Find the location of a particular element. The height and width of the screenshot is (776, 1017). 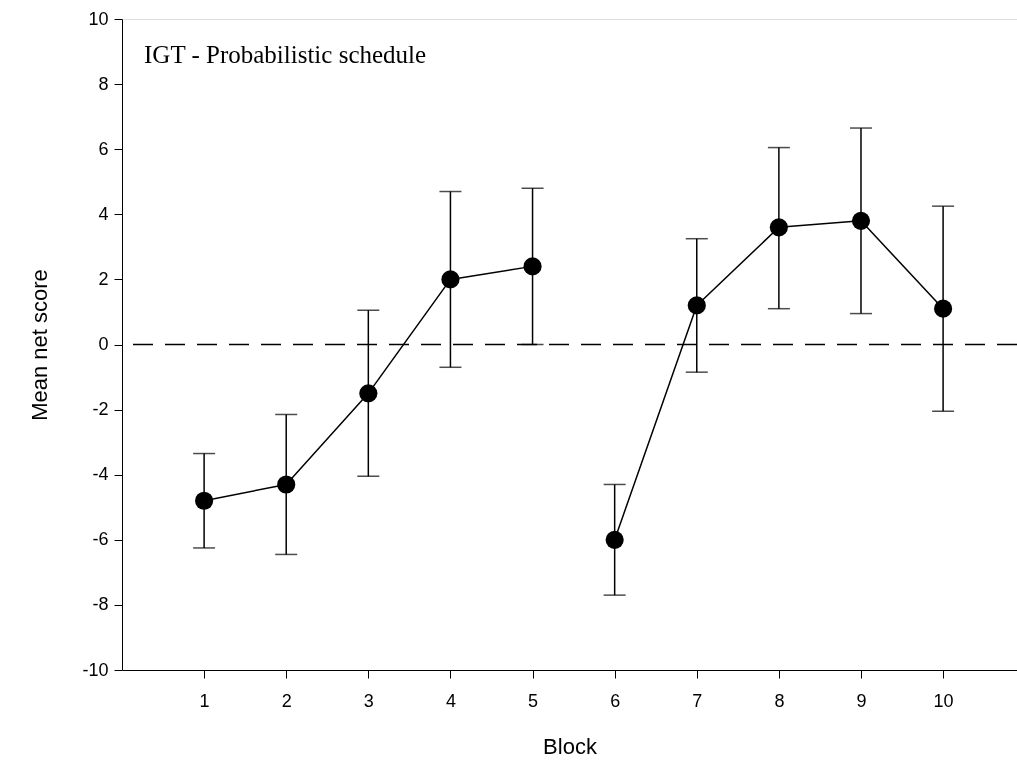

x-tick-label: 4 is located at coordinates (450, 700).